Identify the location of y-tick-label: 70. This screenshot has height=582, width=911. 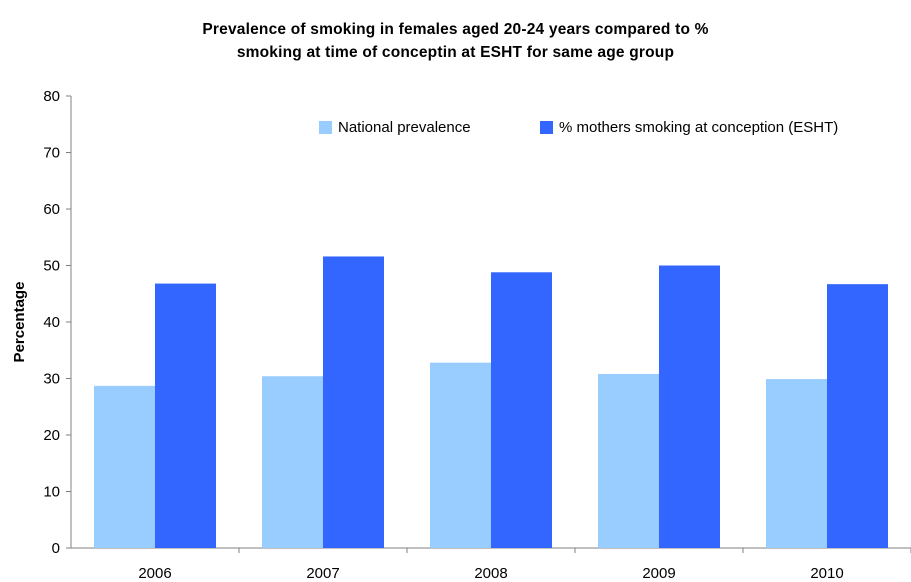
(51, 153).